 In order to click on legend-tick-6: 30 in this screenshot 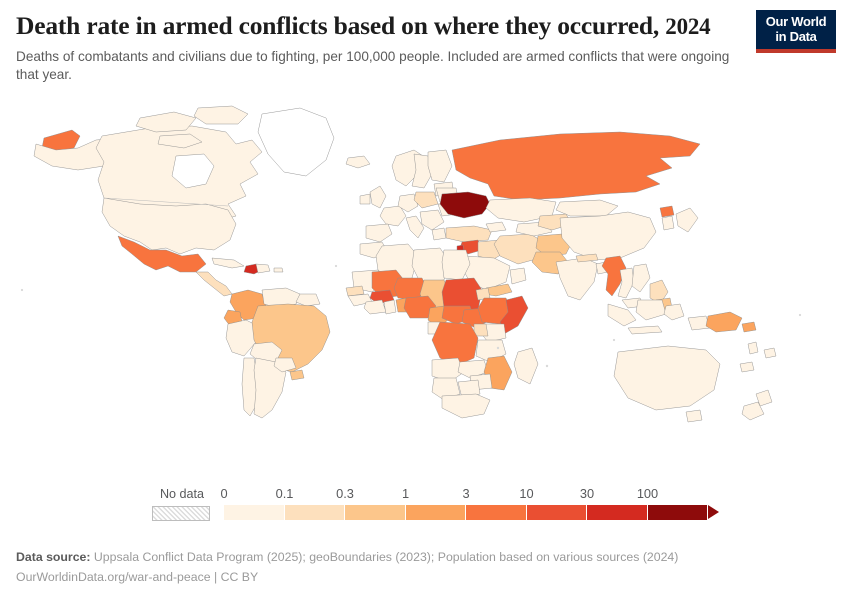, I will do `click(587, 493)`.